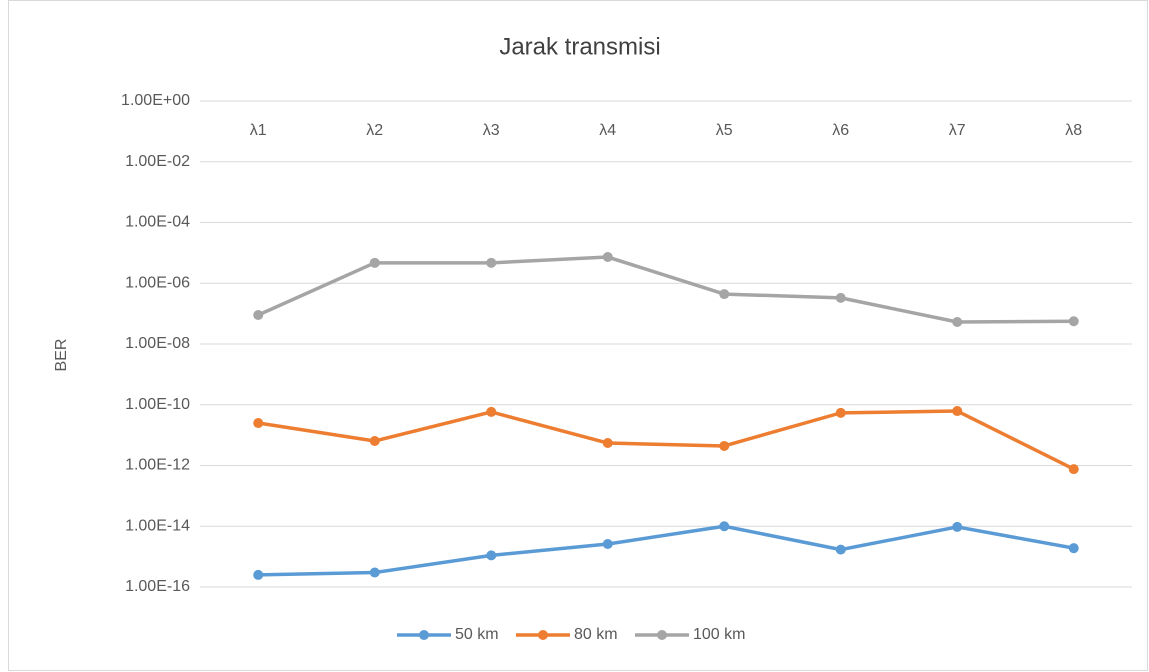  What do you see at coordinates (374, 130) in the screenshot?
I see `x-tick-label: λ2` at bounding box center [374, 130].